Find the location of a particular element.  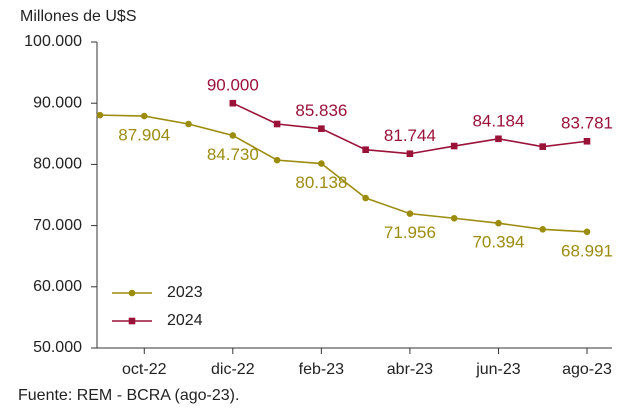

y-tick-label: 70.000 is located at coordinates (57, 225).